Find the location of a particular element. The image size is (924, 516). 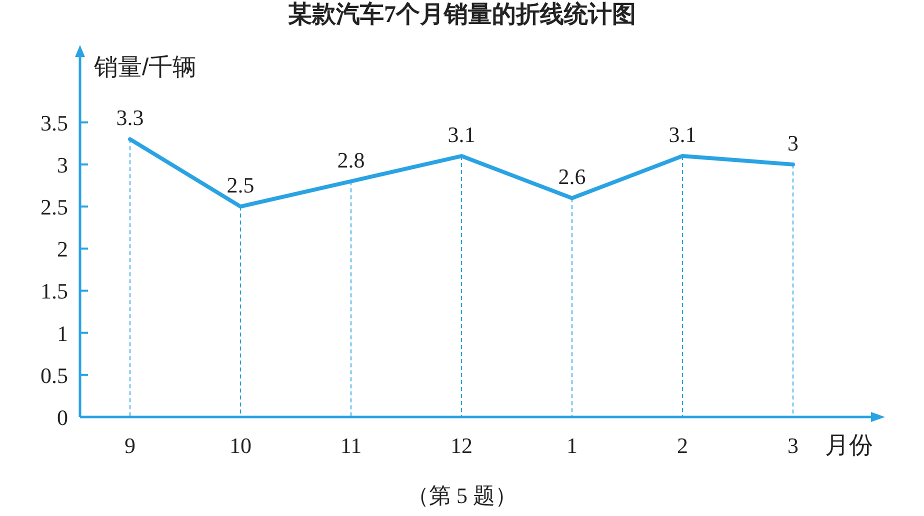

y-axis-title: 销量/千辆 is located at coordinates (145, 67).